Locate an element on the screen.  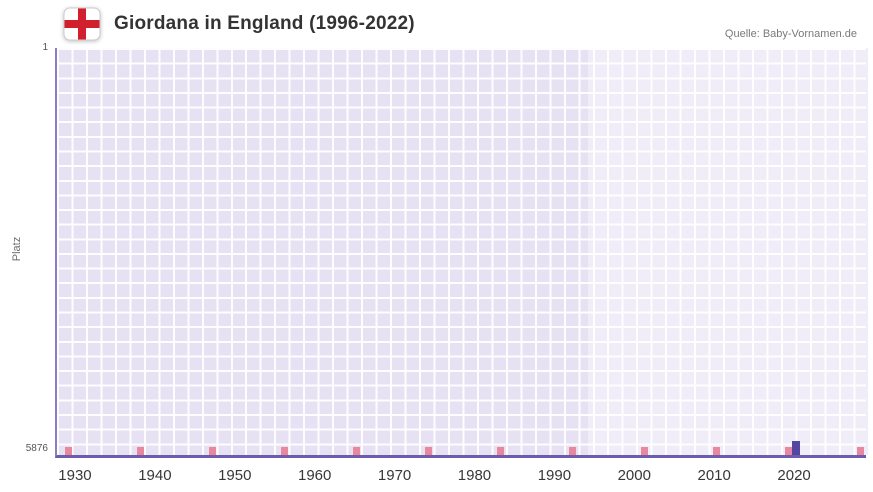
x-tick-label: 2010 is located at coordinates (714, 475).